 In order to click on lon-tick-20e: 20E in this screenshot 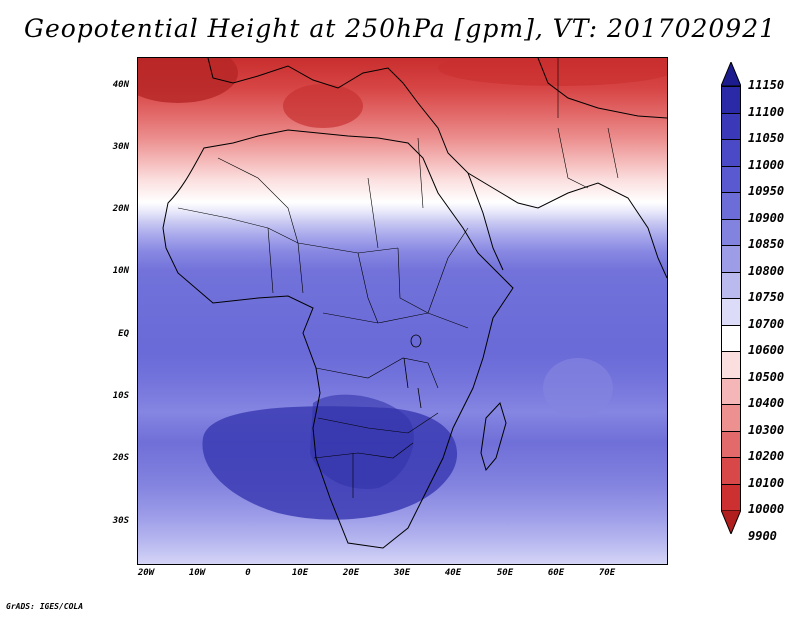, I will do `click(351, 573)`.